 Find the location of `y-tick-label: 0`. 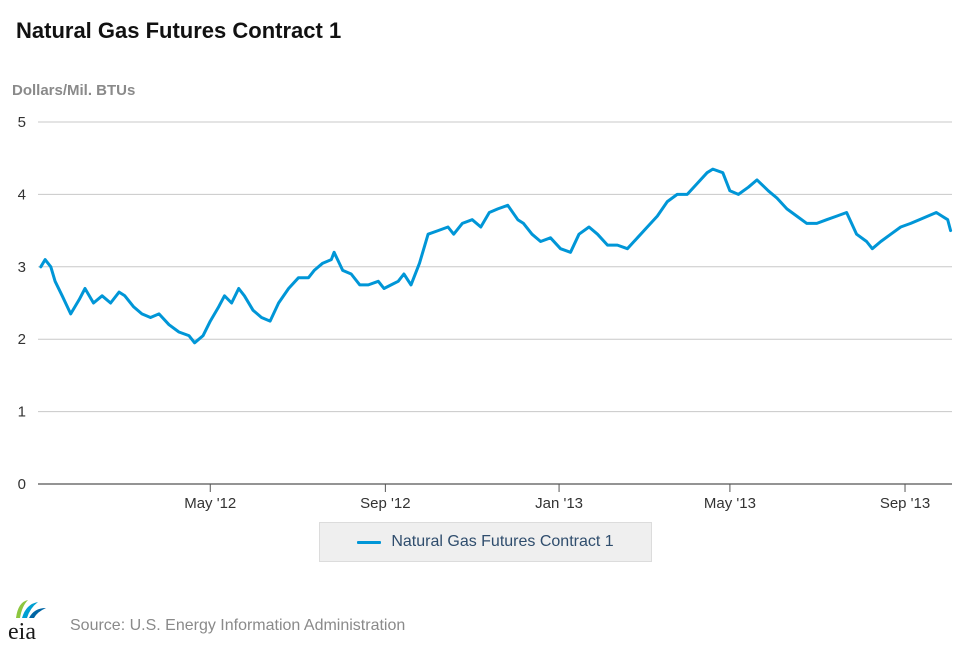

y-tick-label: 0 is located at coordinates (22, 484).